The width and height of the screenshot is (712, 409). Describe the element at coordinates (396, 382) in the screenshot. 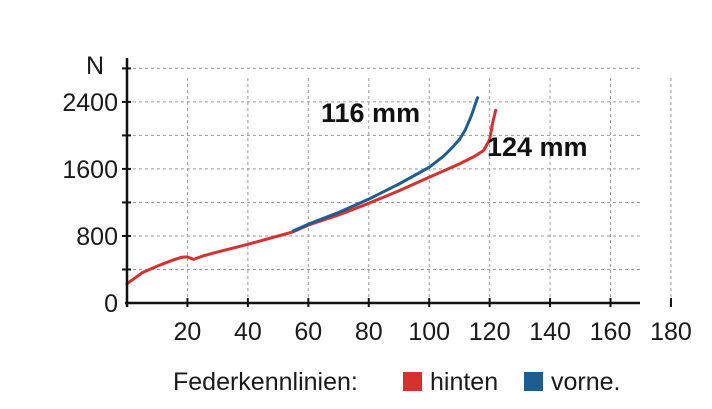

I see `legend: Federkennlinien: hinten vorne.` at that location.